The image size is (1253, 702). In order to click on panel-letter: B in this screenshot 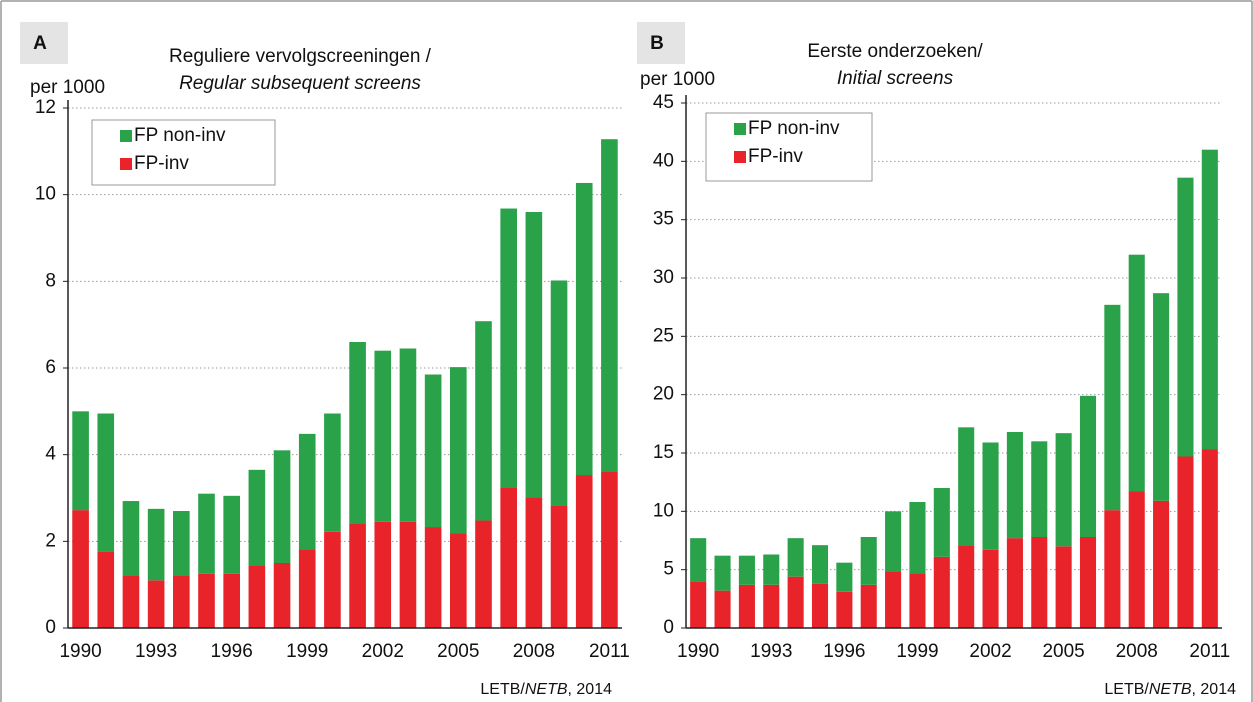, I will do `click(657, 43)`.